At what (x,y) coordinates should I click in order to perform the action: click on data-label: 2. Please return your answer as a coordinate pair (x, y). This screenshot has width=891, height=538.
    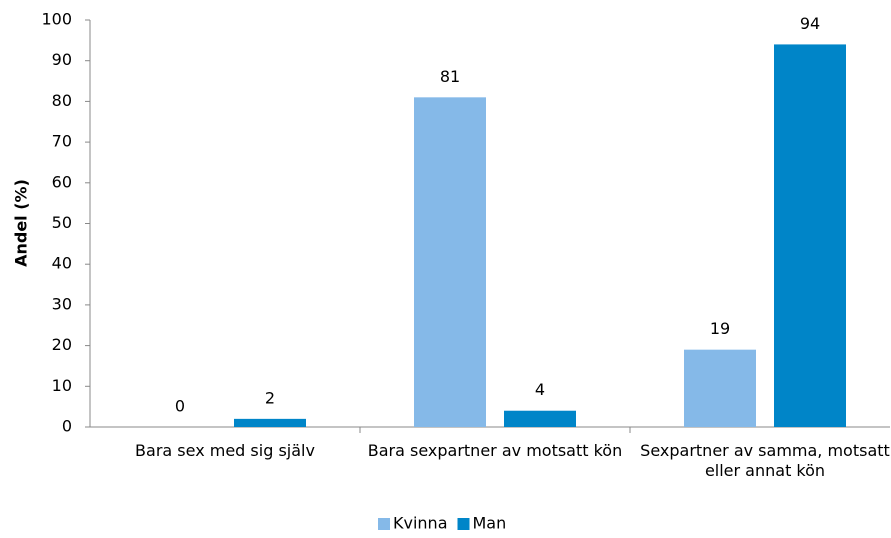
    Looking at the image, I should click on (270, 397).